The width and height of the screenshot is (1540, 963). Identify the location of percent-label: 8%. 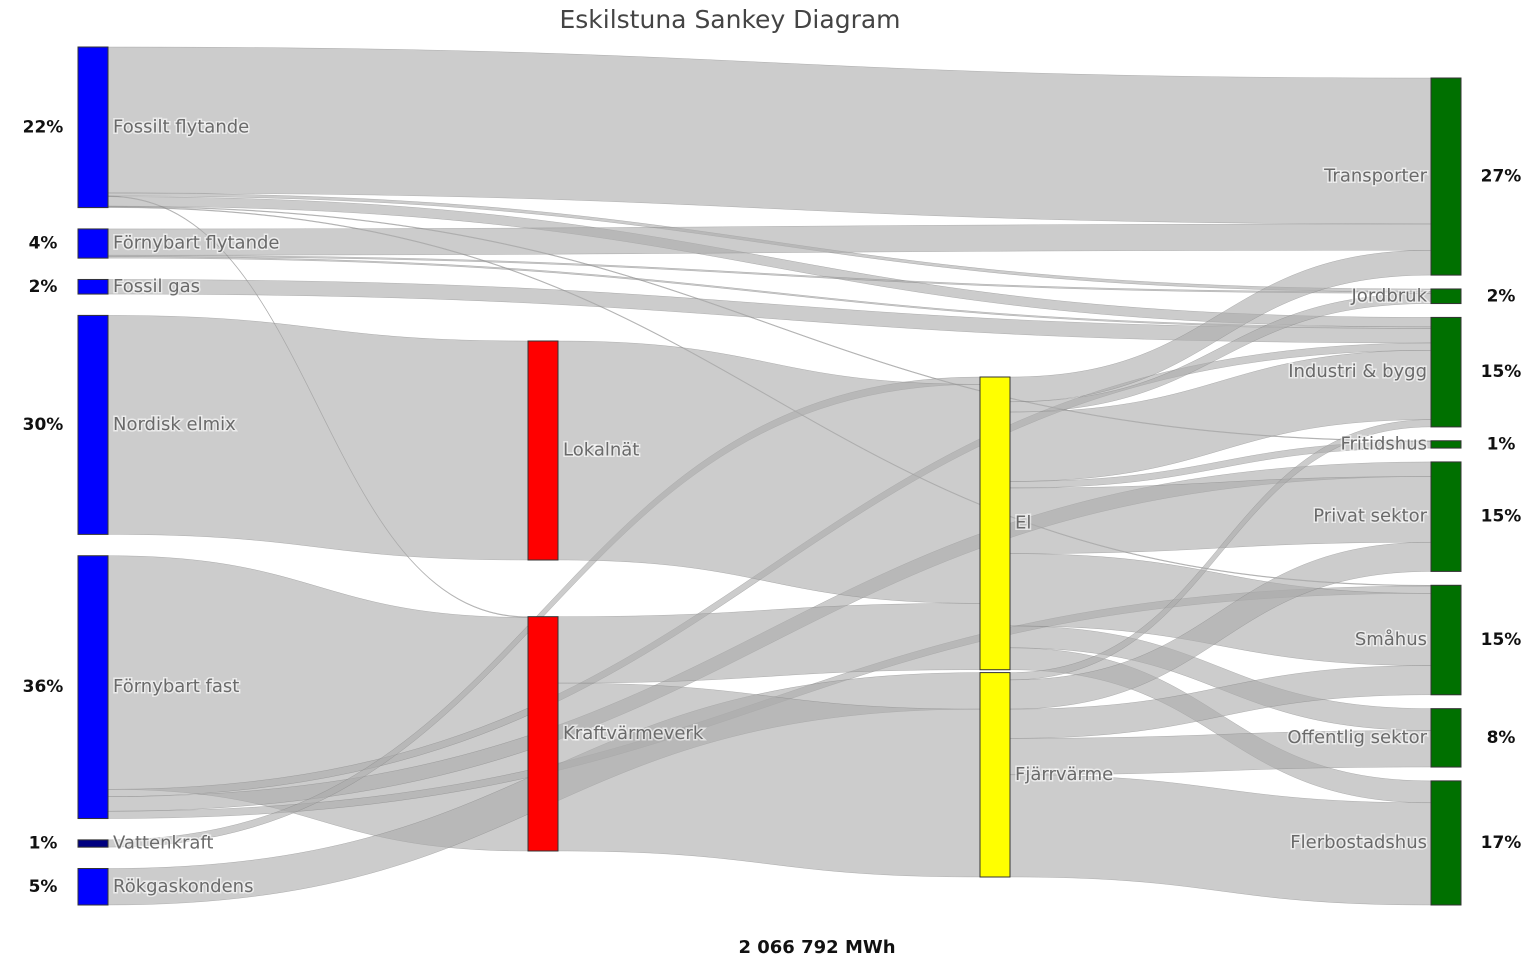
(1501, 738).